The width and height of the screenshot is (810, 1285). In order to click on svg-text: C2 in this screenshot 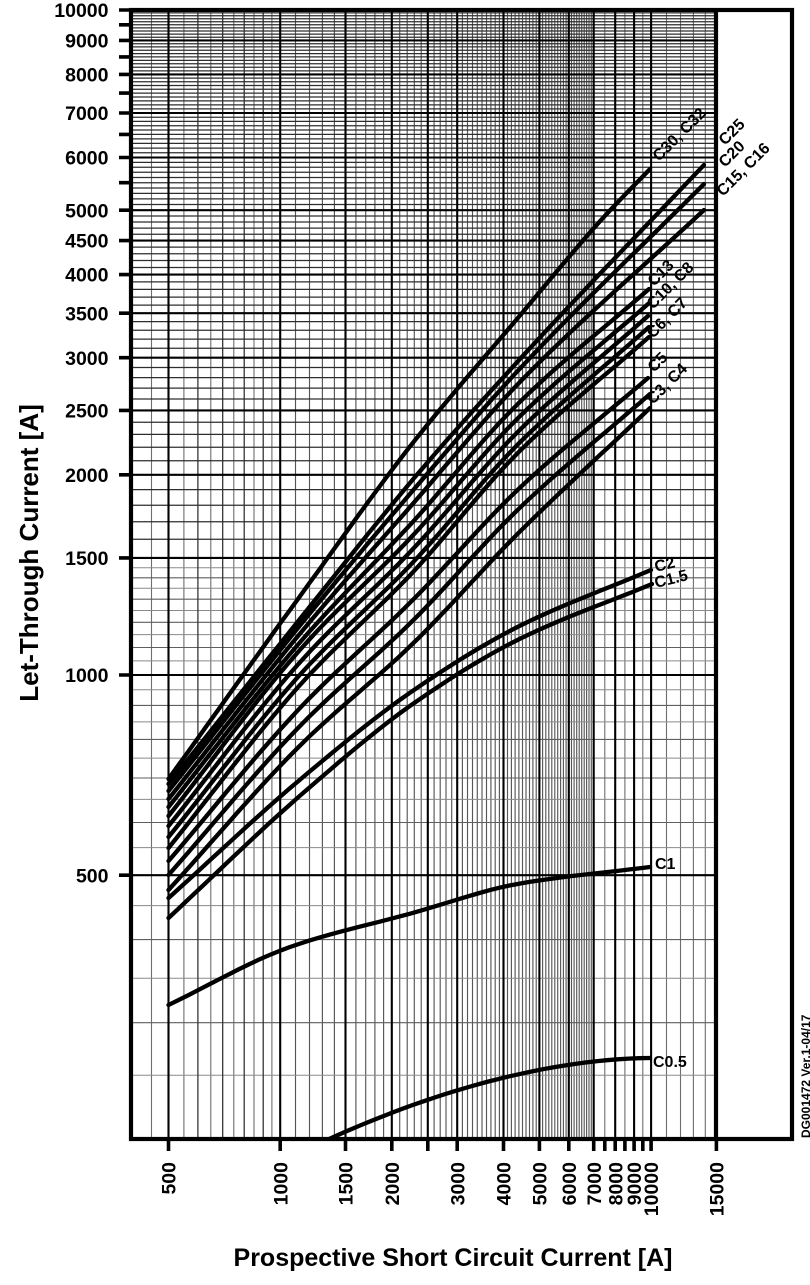, I will do `click(665, 564)`.